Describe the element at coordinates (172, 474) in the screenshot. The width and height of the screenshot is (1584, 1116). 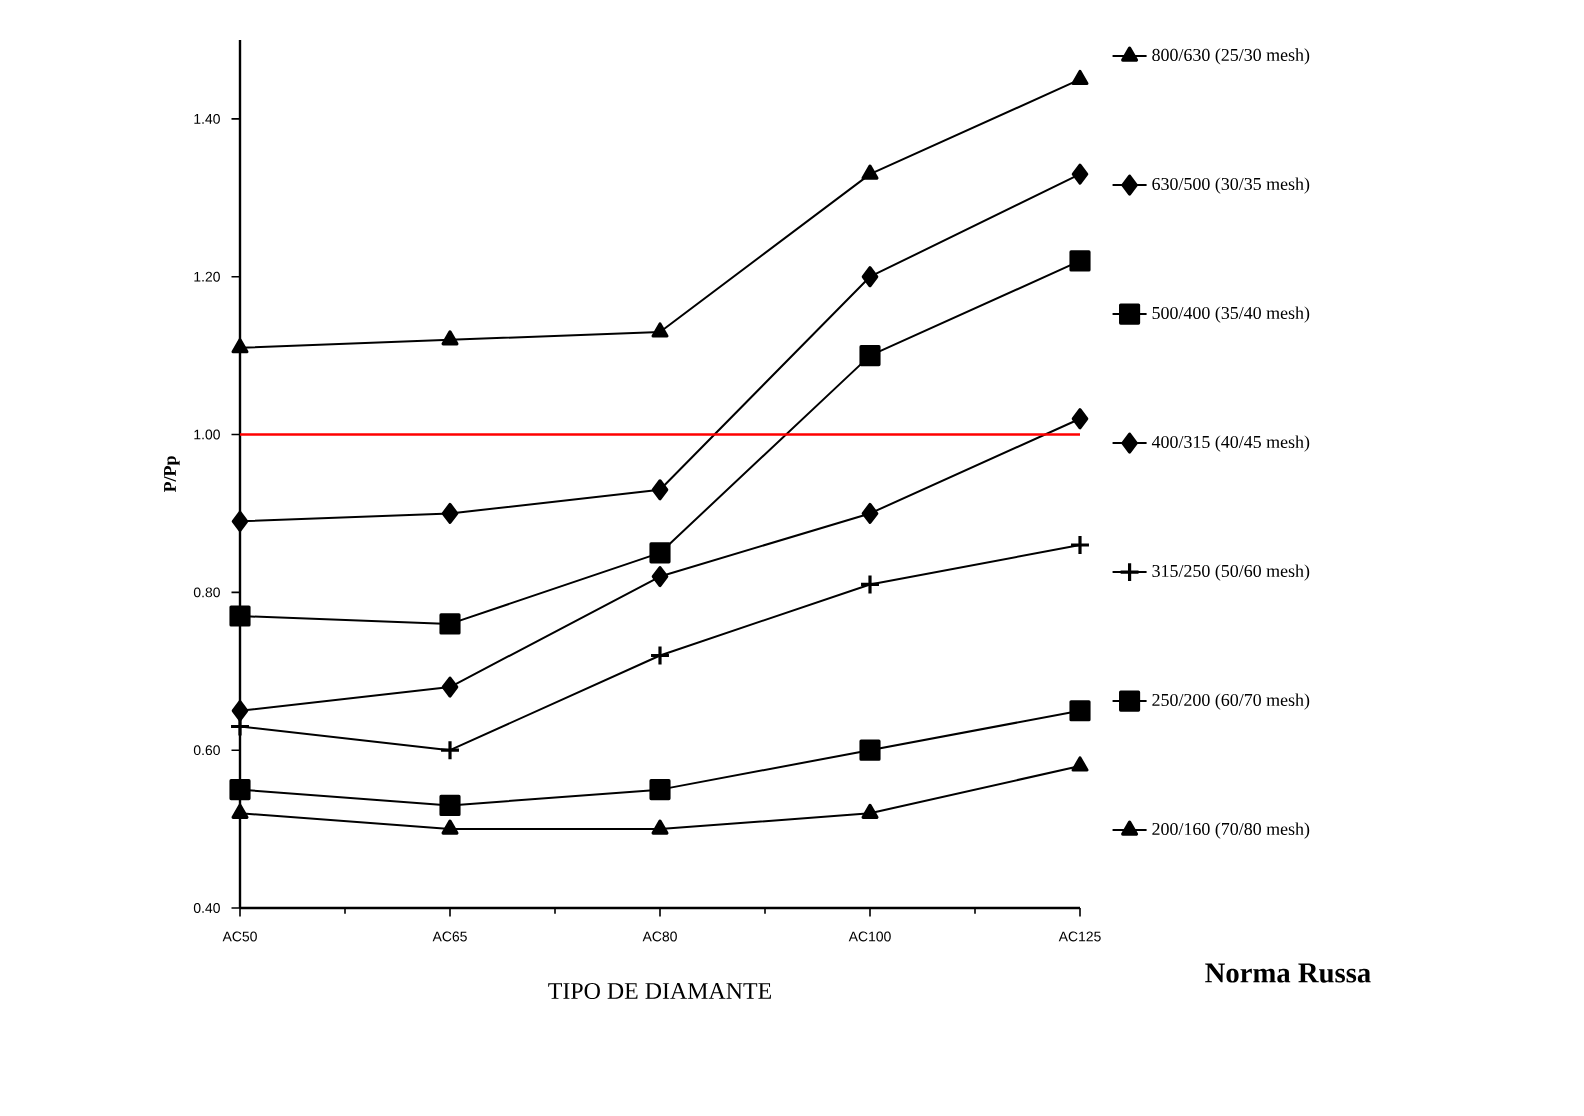
I see `y-axis-title: P/Pp` at that location.